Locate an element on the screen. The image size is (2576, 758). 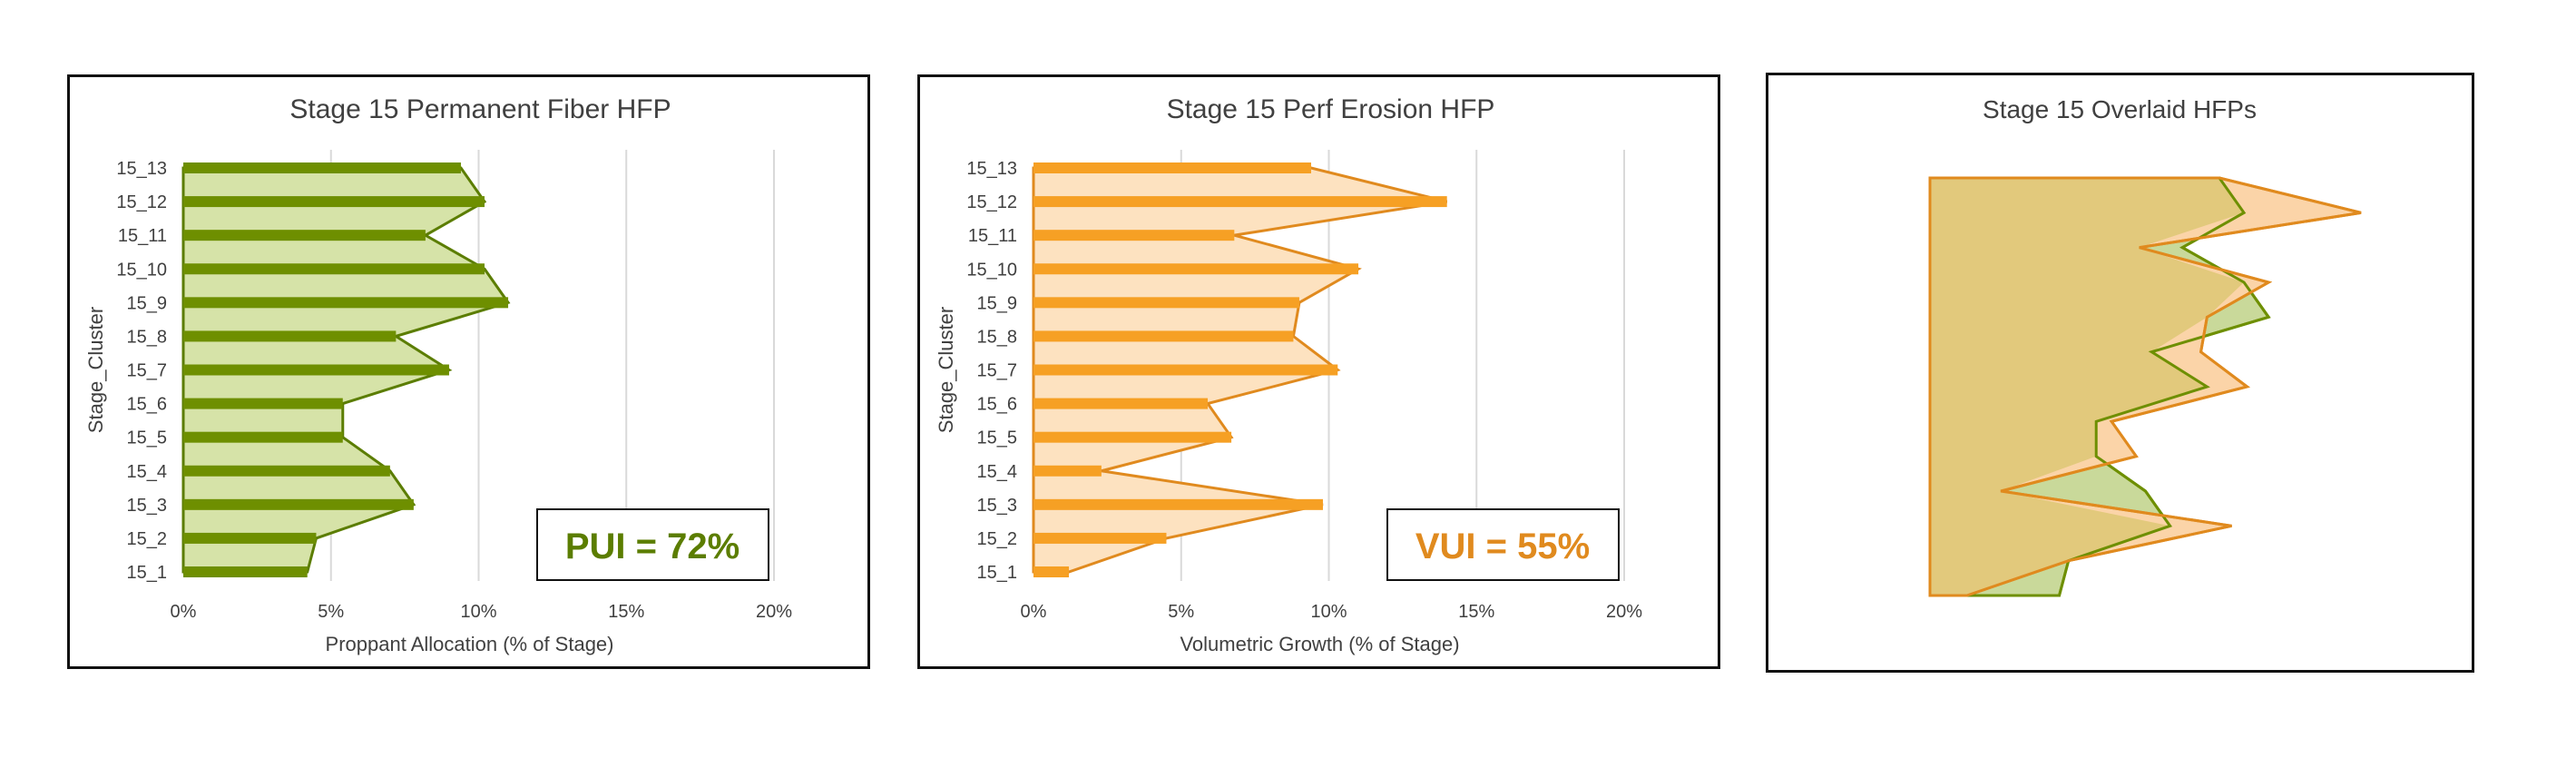
erosion-xtick-label: 20% is located at coordinates (1624, 612).